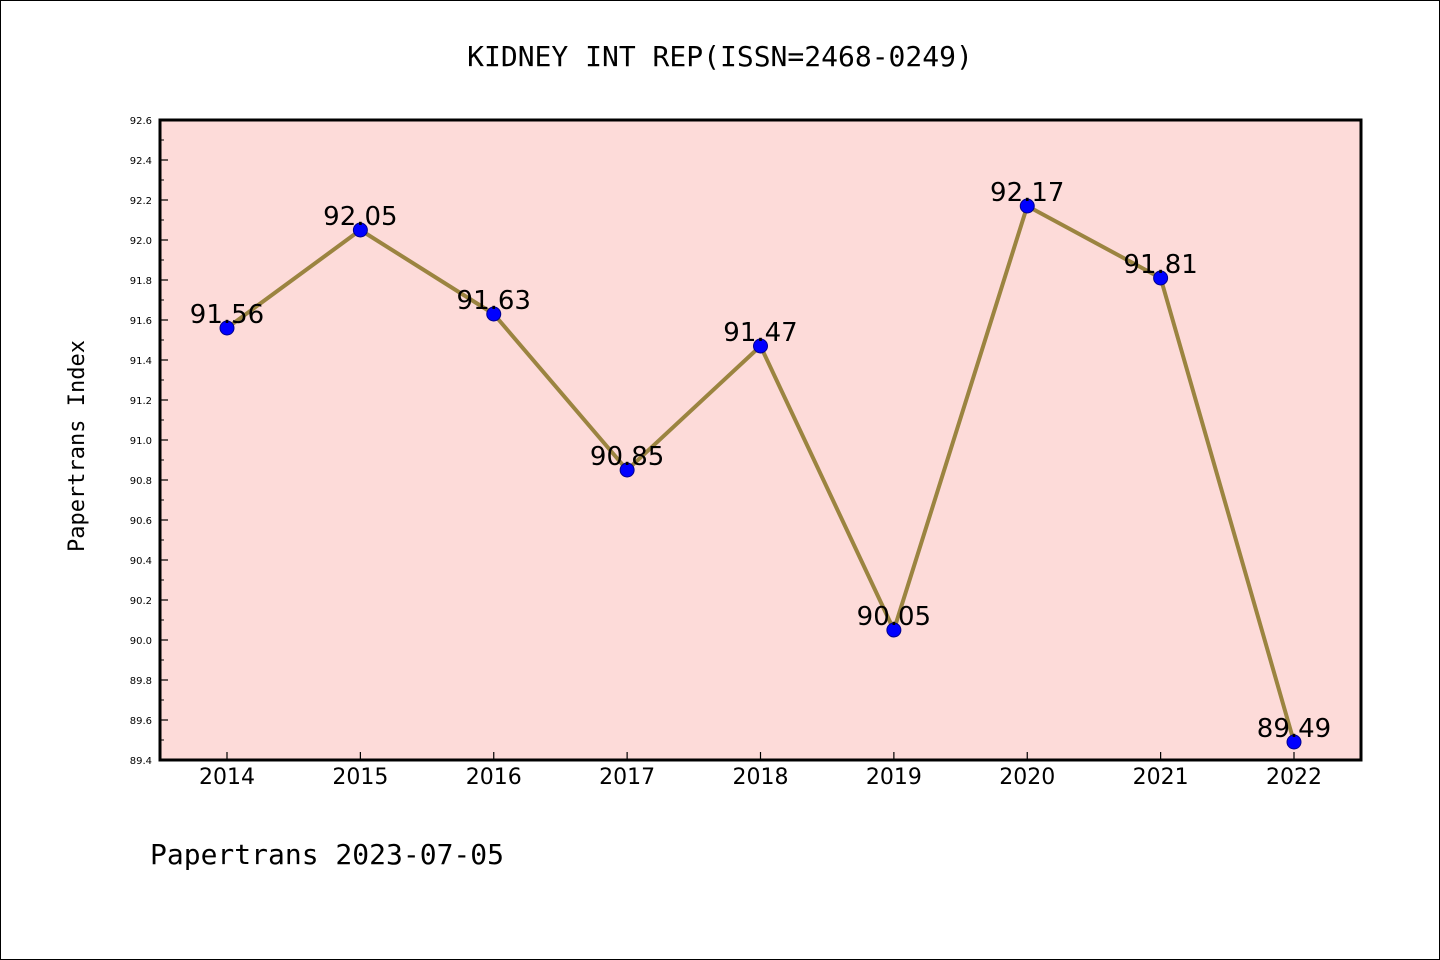  Describe the element at coordinates (77, 446) in the screenshot. I see `y-axis-label: Papertrans Index` at that location.